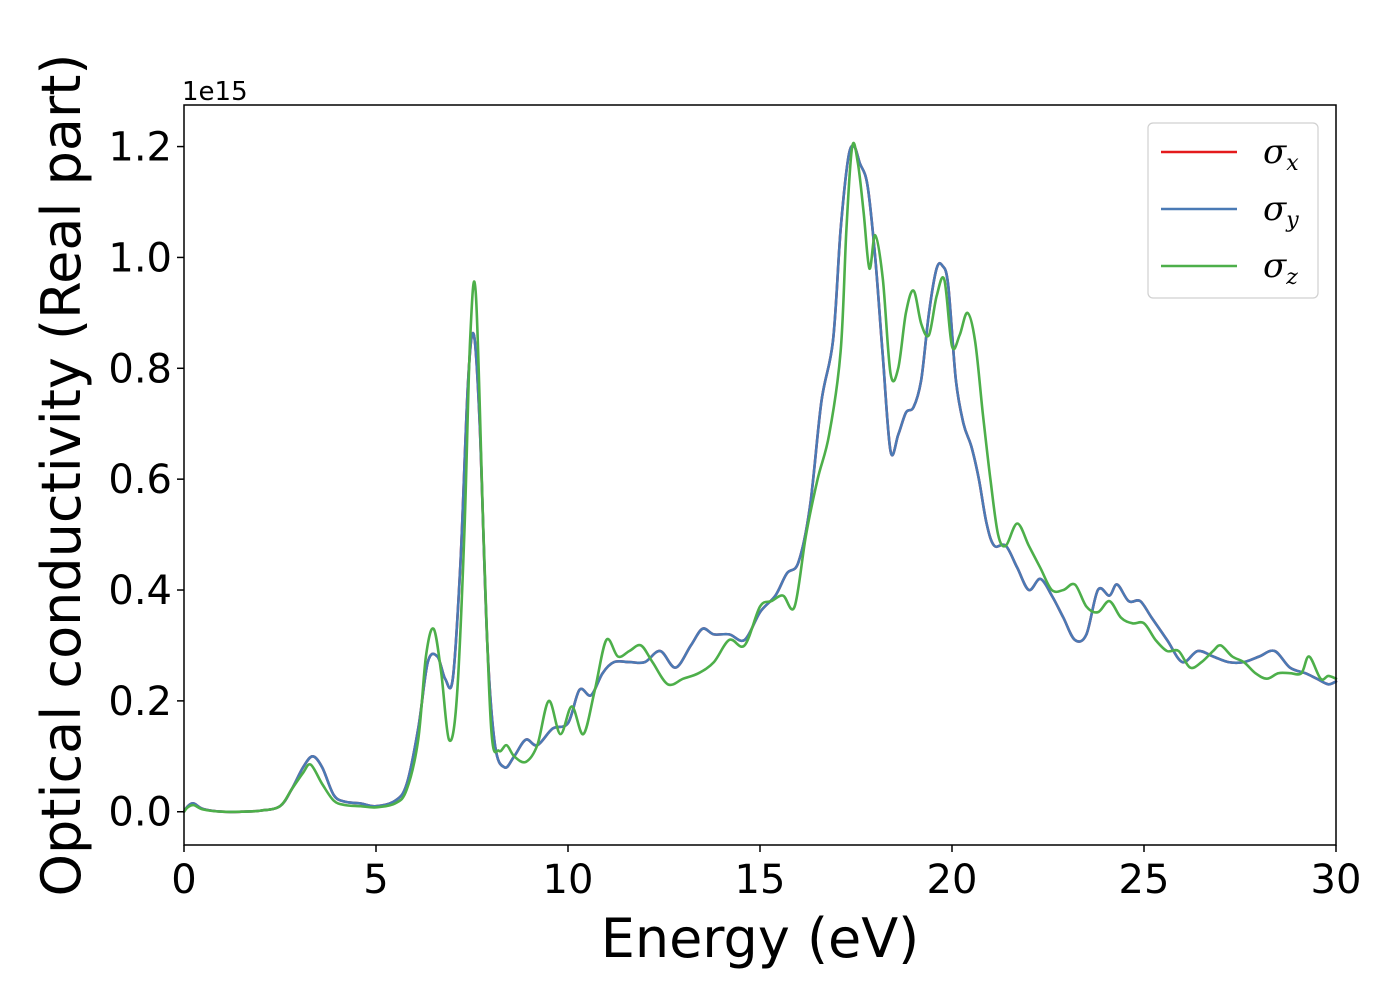 The image size is (1400, 1000). I want to click on y-tick-label: 0.2, so click(140, 702).